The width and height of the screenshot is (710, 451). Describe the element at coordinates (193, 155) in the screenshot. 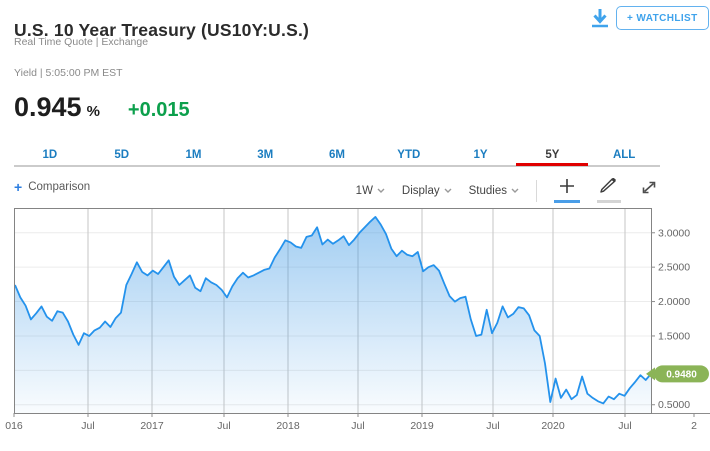

I see `tab-1m: 1M` at that location.